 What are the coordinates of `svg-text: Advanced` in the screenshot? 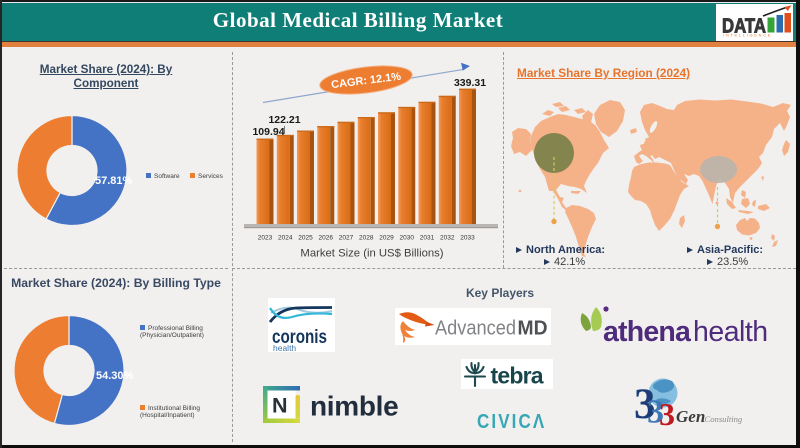 It's located at (475, 329).